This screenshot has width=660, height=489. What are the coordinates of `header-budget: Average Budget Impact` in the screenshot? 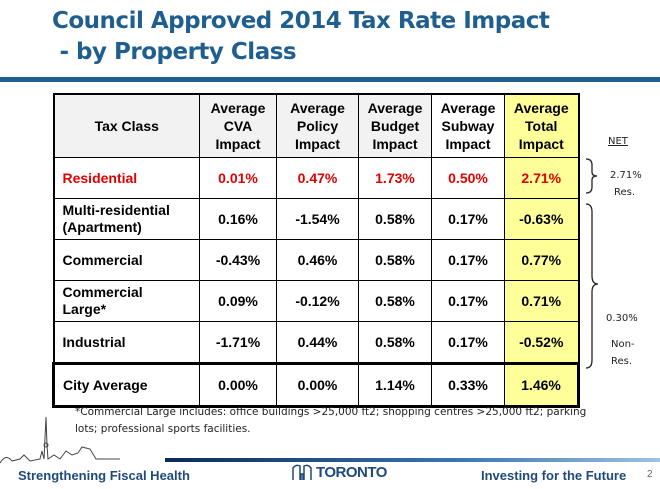 It's located at (395, 125).